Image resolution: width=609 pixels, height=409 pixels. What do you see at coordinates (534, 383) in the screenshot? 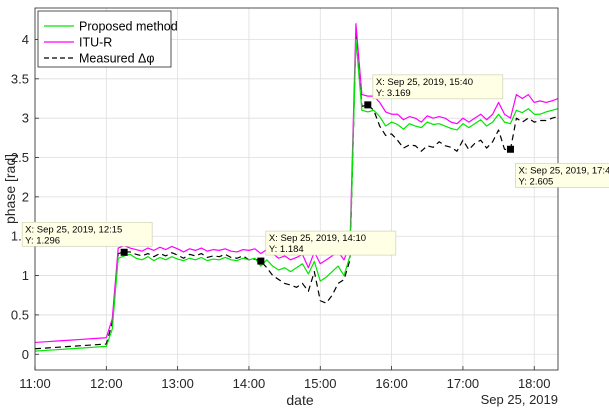
I see `x-tick-label: 18:00` at bounding box center [534, 383].